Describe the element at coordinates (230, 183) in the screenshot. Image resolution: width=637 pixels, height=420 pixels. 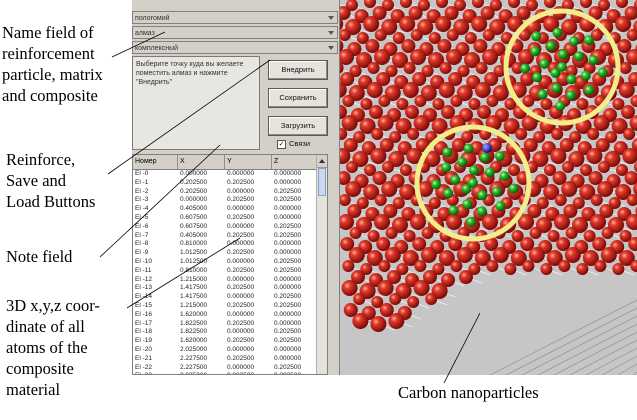
I see `table-row: El -1 0.202500 0.202500 0.000000` at that location.